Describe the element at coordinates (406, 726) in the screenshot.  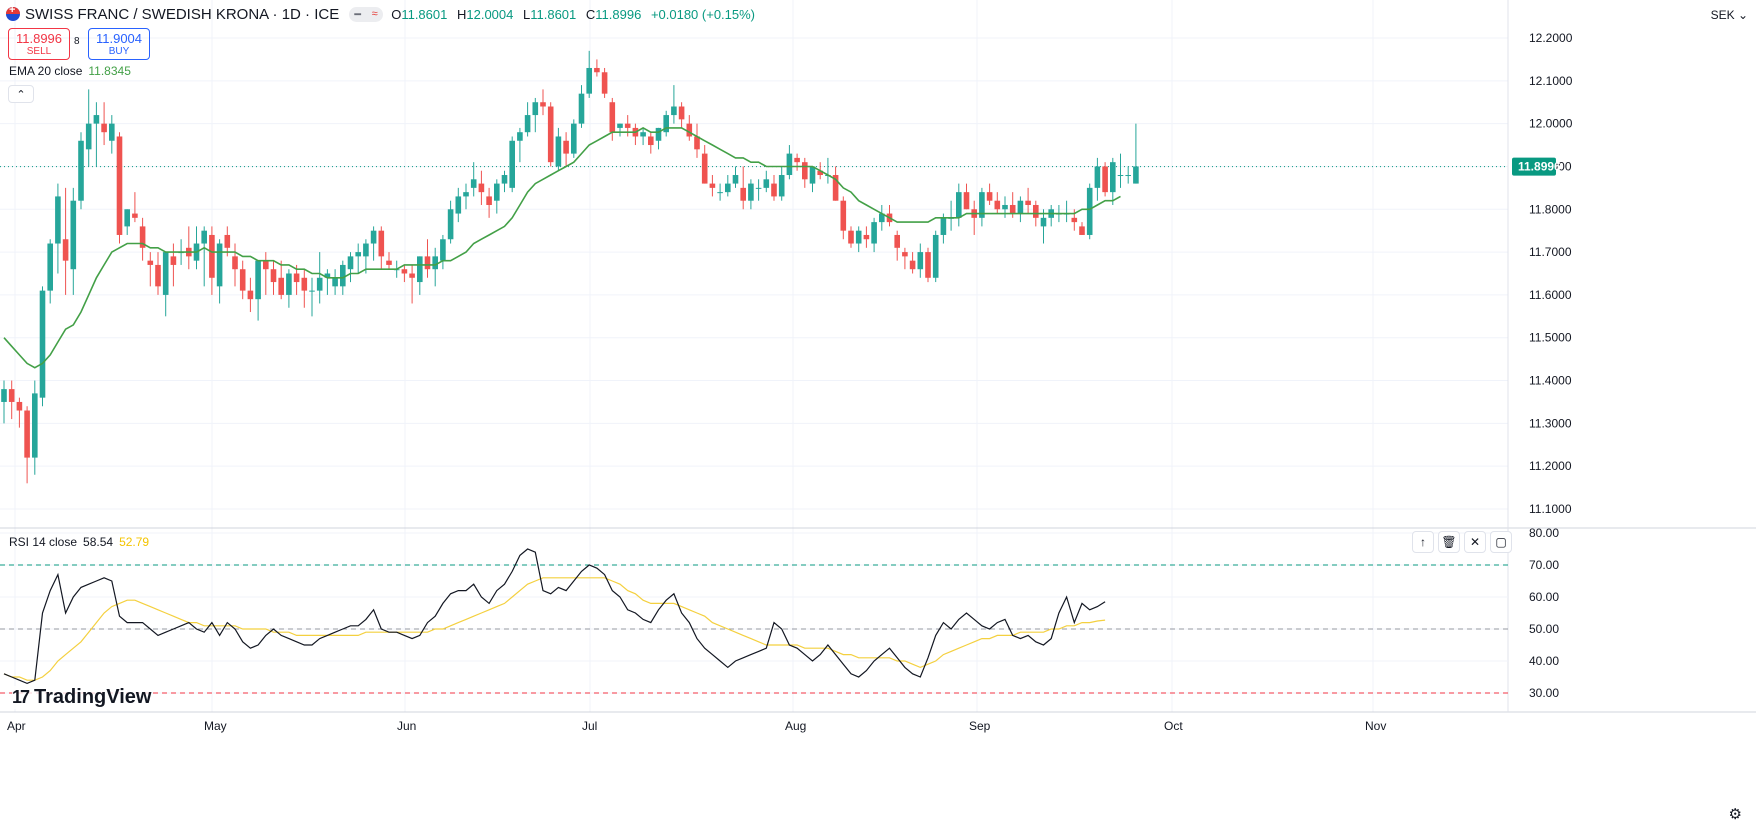
I see `time-tick-label: Jun` at that location.